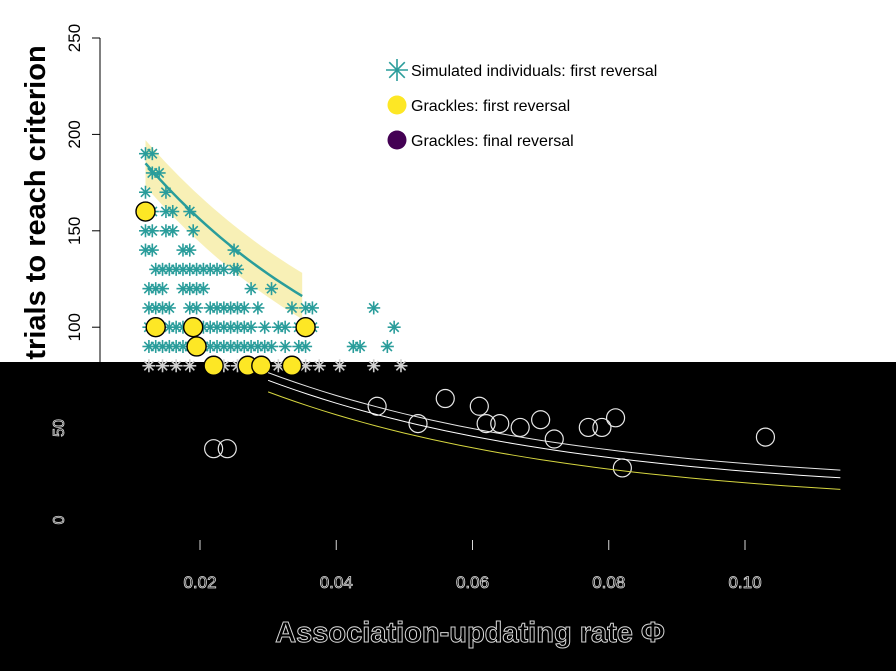  I want to click on ghost-y-label: 0, so click(59, 519).